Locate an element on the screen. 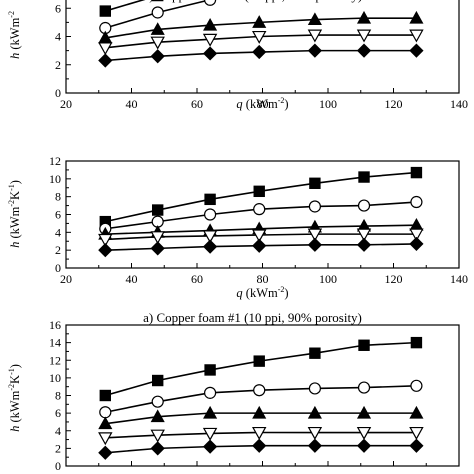  y-tick-label: 10 is located at coordinates (55, 378).